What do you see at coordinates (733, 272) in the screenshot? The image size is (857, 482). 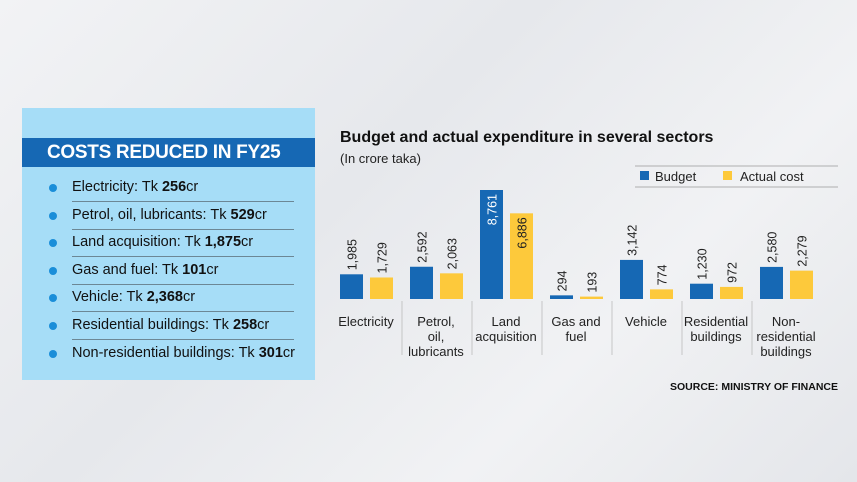 I see `data-label: 972` at bounding box center [733, 272].